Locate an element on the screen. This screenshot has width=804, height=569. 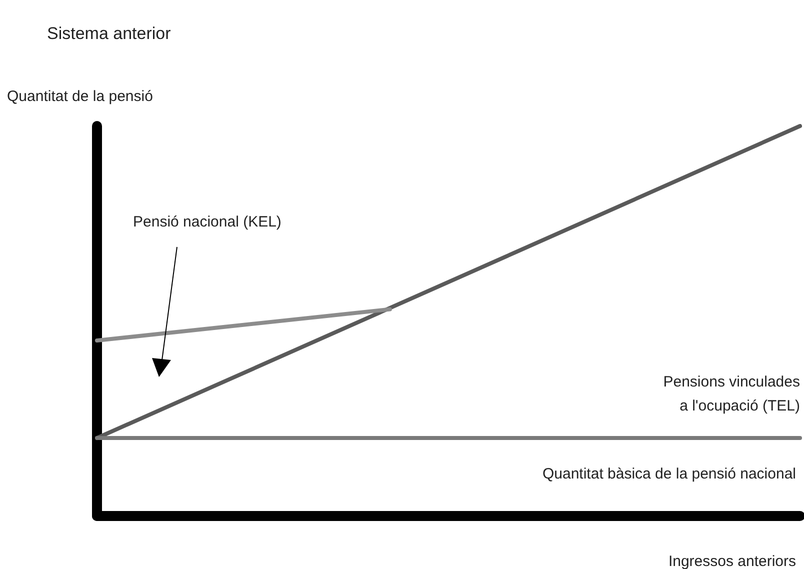
annotation: Pensions vinculades a l'ocupació (TEL) is located at coordinates (731, 394).